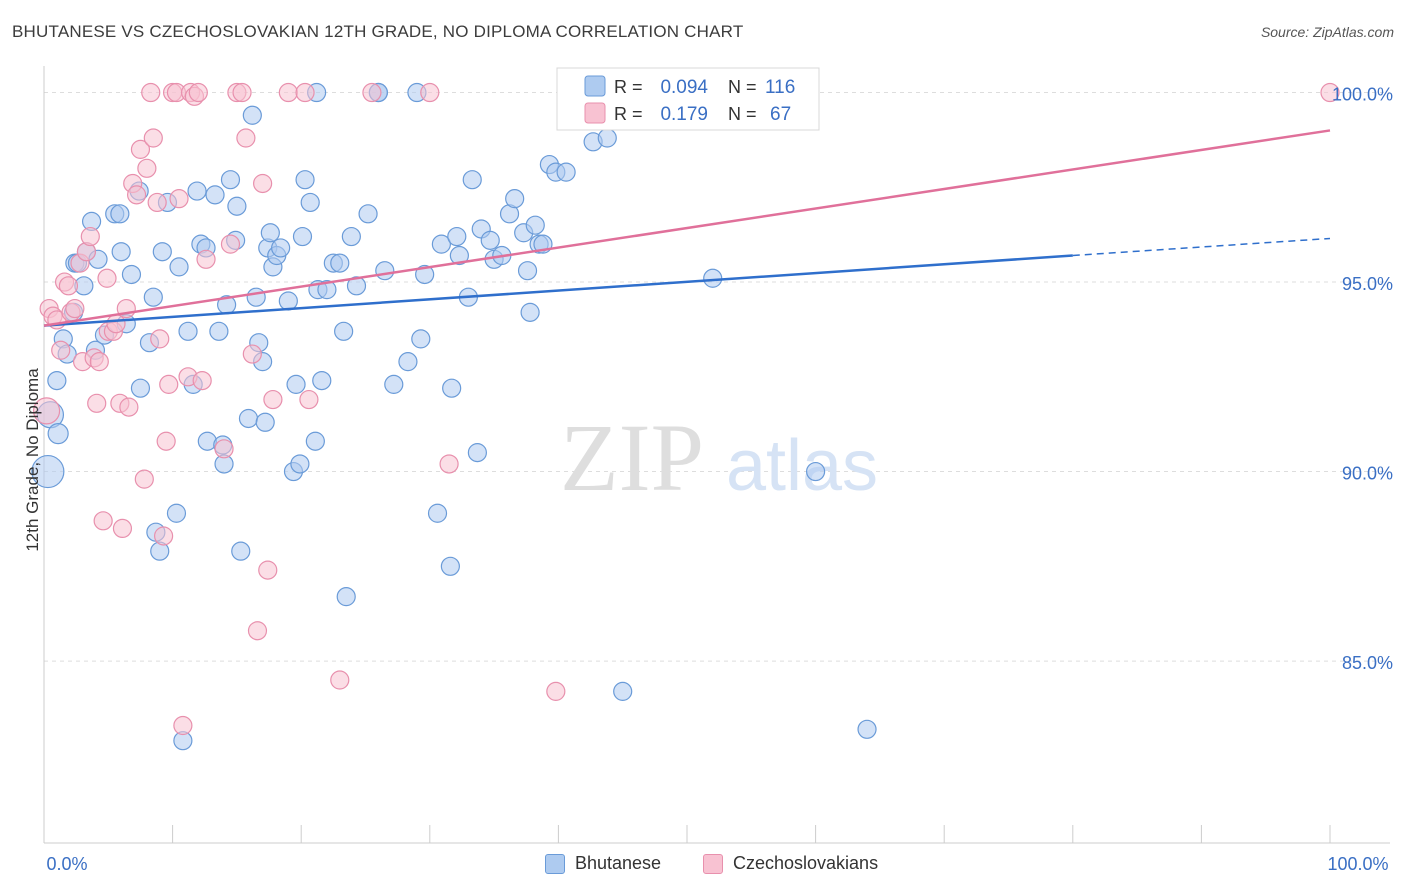  I want to click on stats-swatch-pink, so click(595, 113).